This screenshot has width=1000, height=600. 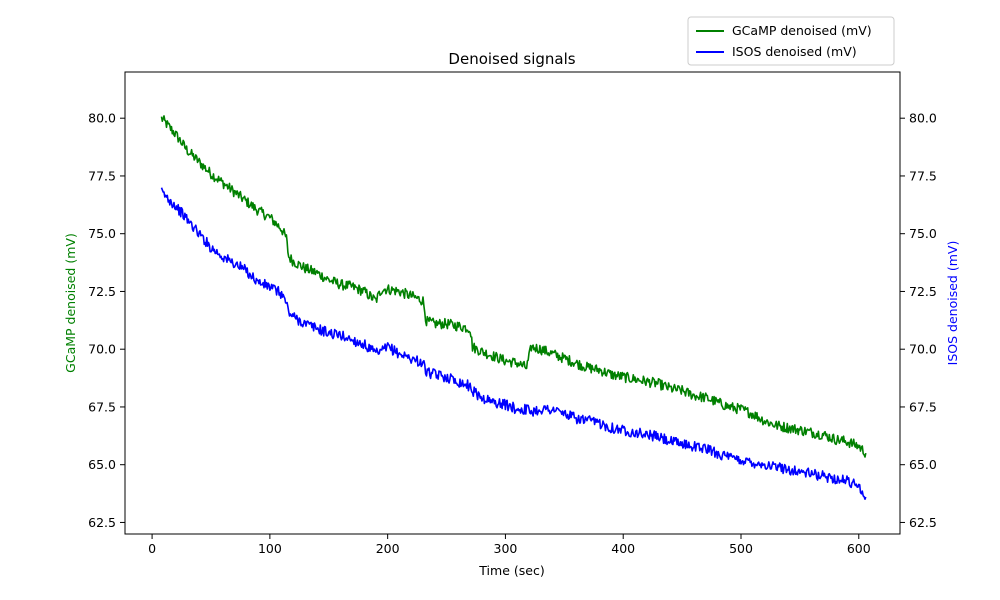 I want to click on legend-box, so click(x=791, y=41).